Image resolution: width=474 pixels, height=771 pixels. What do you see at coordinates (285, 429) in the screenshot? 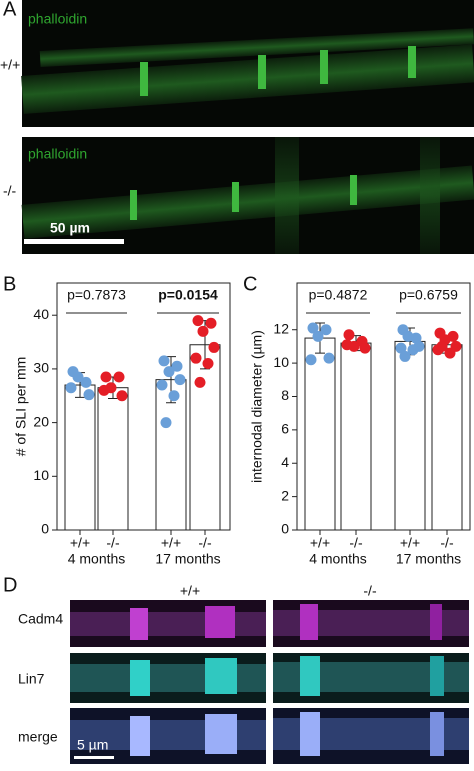
I see `y-tick-label: 6` at bounding box center [285, 429].